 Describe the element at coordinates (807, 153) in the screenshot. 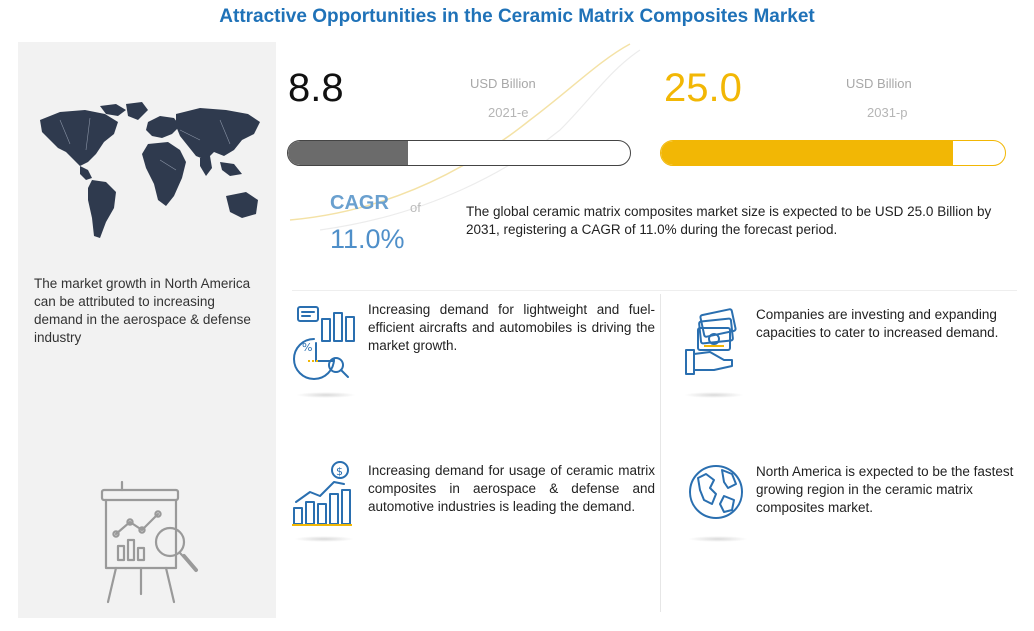

I see `progress-fill-2031` at that location.